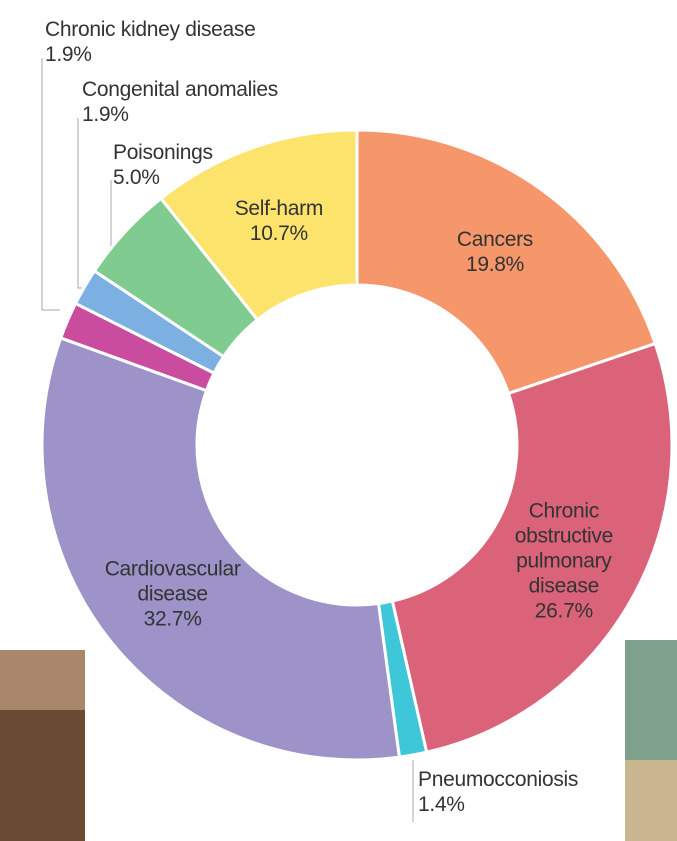  I want to click on value-label: 10.7%, so click(278, 234).